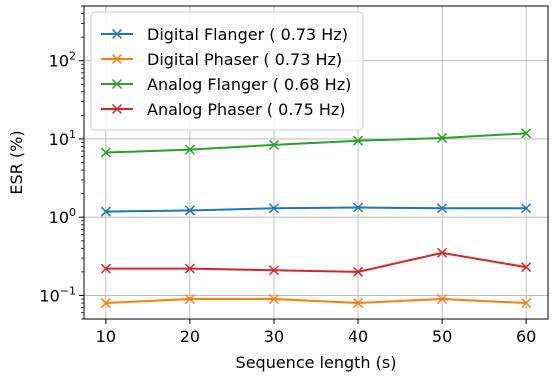  What do you see at coordinates (247, 34) in the screenshot?
I see `legend-entry: Digital Flanger ( 0.73 Hz)` at bounding box center [247, 34].